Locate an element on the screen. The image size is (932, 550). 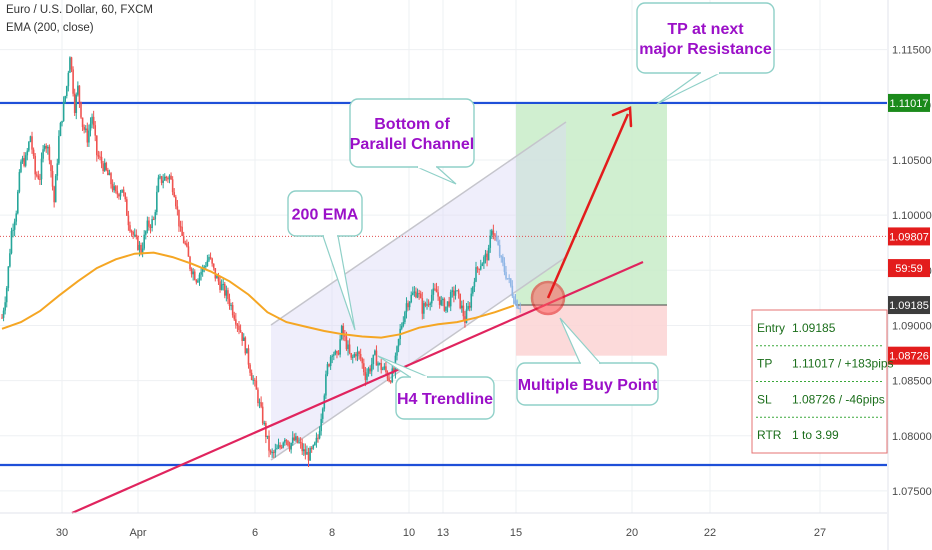
buypoint-callout: Multiple Buy Point is located at coordinates (587, 361).